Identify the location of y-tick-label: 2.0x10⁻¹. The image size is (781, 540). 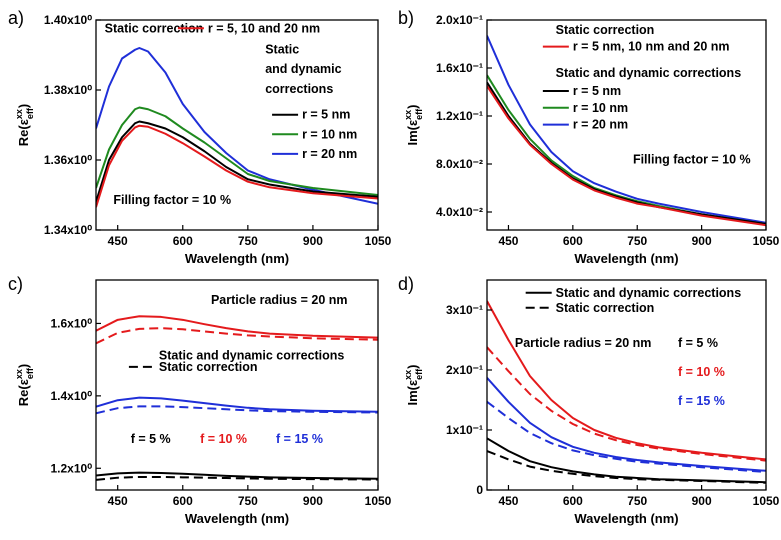
(459, 20).